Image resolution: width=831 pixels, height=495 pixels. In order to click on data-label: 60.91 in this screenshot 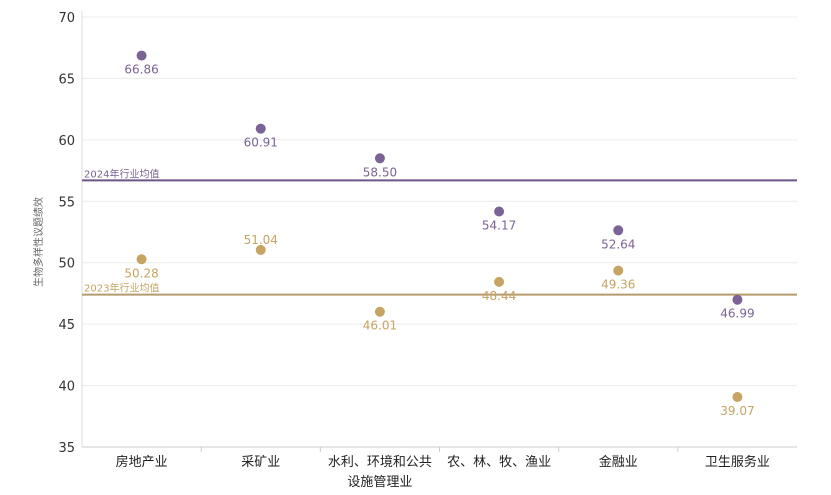, I will do `click(261, 143)`.